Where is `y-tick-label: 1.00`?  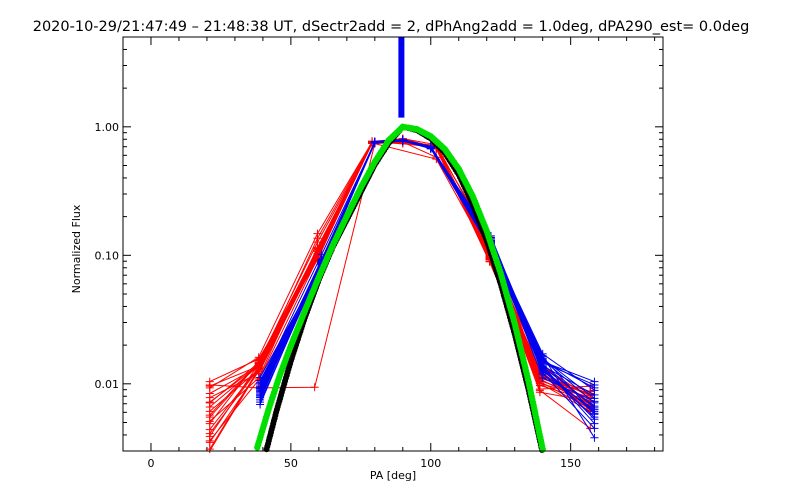
y-tick-label: 1.00 is located at coordinates (107, 127).